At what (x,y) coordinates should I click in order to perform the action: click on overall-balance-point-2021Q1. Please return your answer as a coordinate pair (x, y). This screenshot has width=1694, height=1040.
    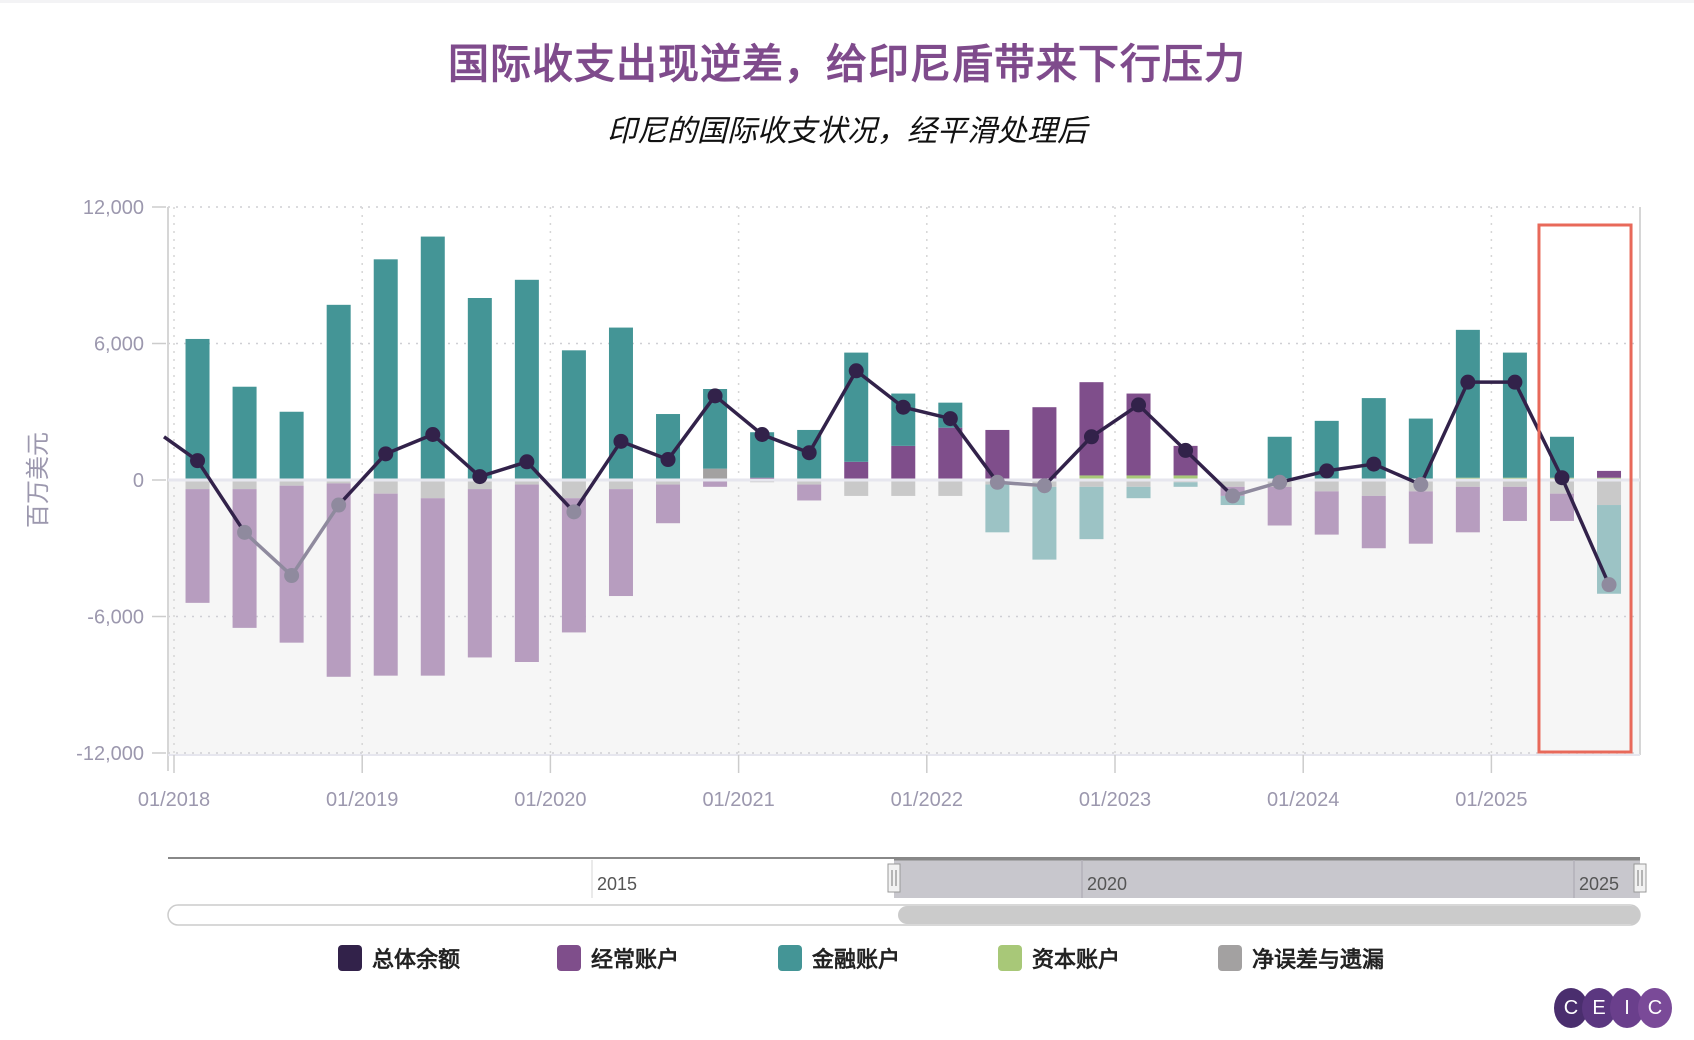
    Looking at the image, I should click on (762, 434).